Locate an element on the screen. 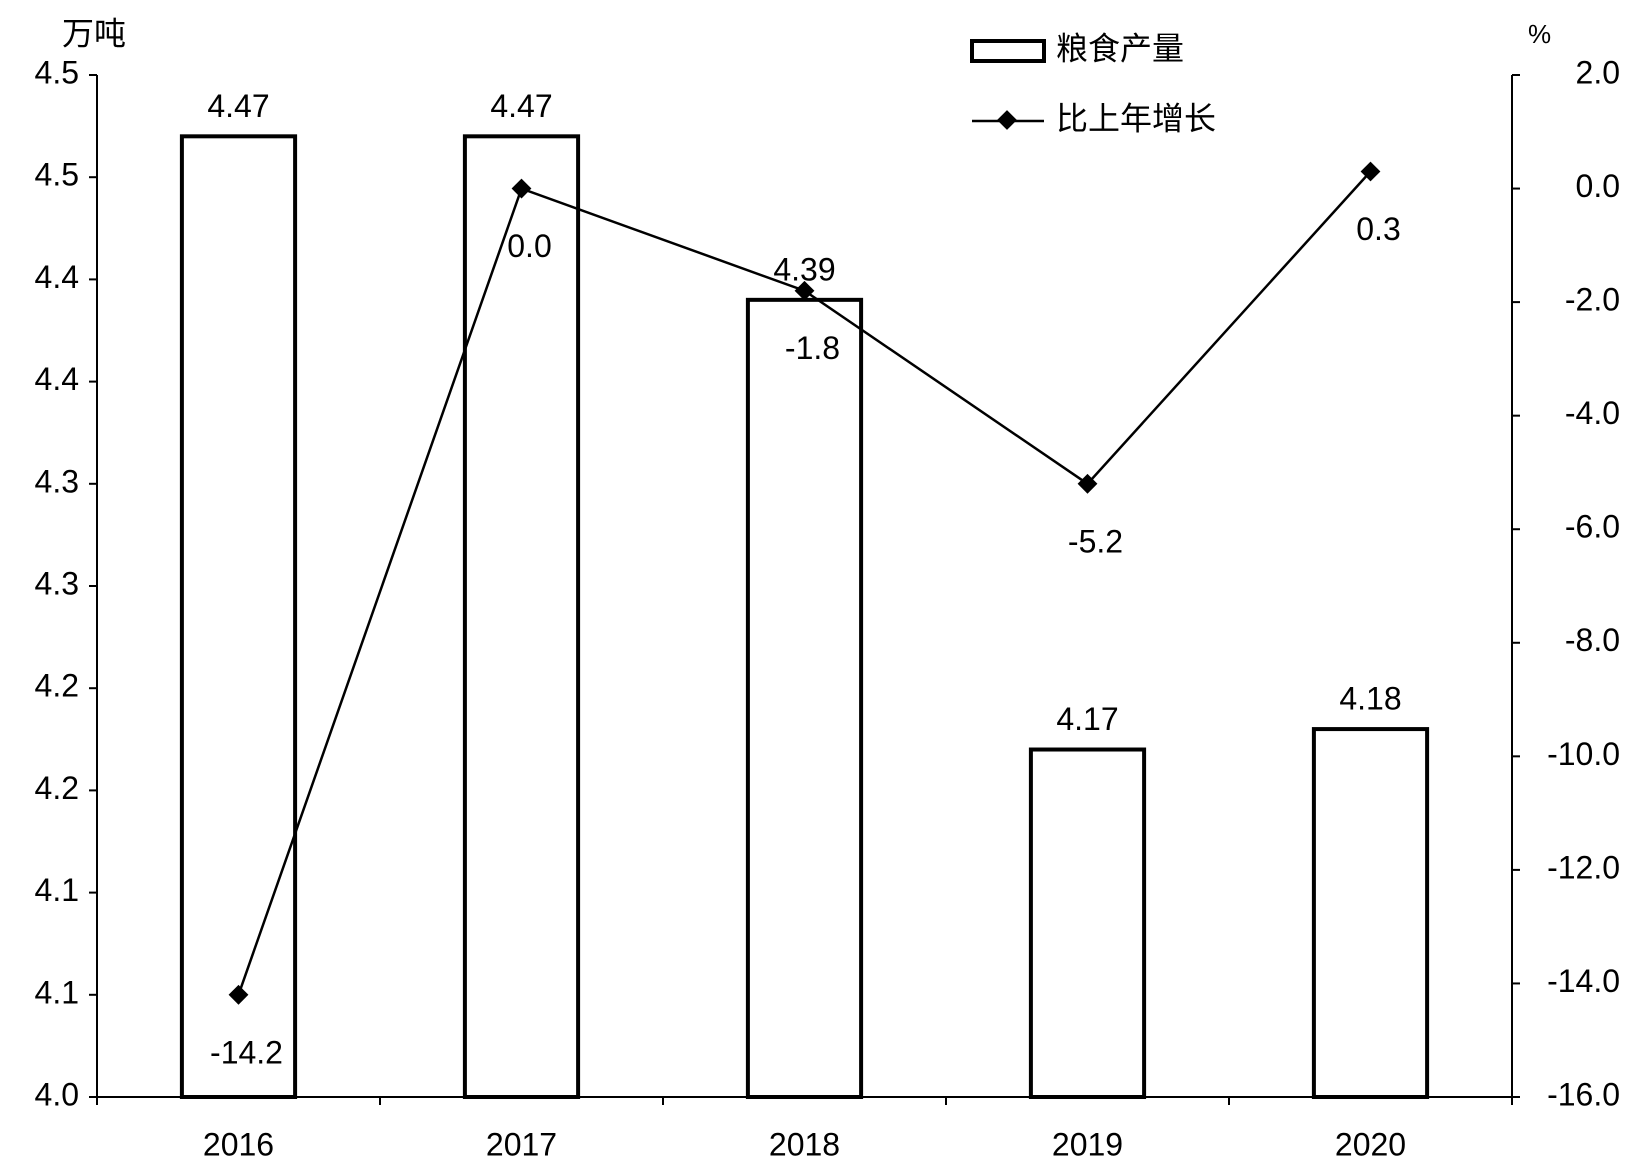 This screenshot has height=1173, width=1635. y2-tick-label: -14.0 is located at coordinates (1583, 981).